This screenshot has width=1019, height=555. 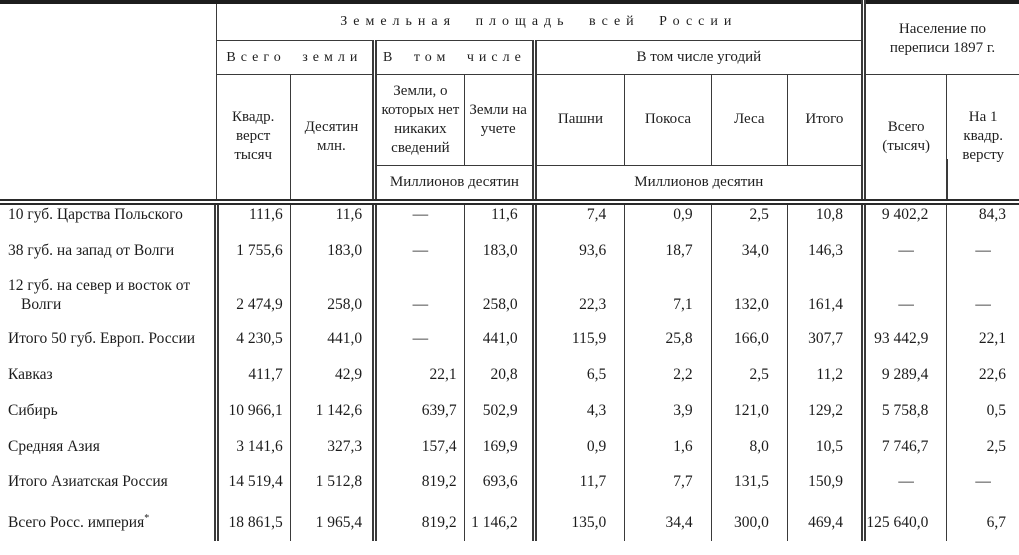 What do you see at coordinates (539, 21) in the screenshot?
I see `header-land-area-group: Земельная площадь всей России` at bounding box center [539, 21].